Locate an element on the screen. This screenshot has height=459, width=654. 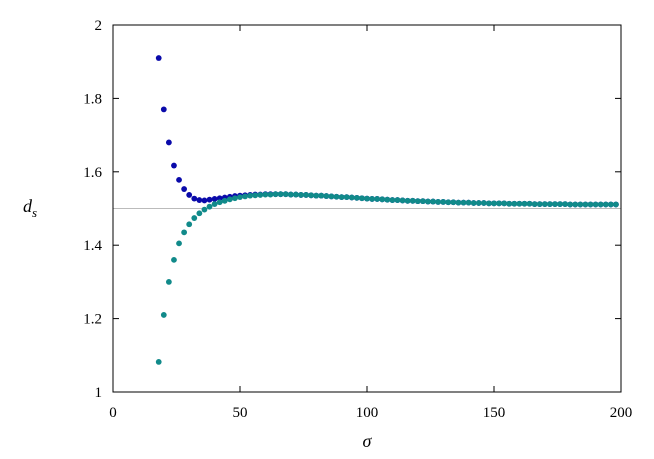
x-tick-label: 100 is located at coordinates (367, 413).